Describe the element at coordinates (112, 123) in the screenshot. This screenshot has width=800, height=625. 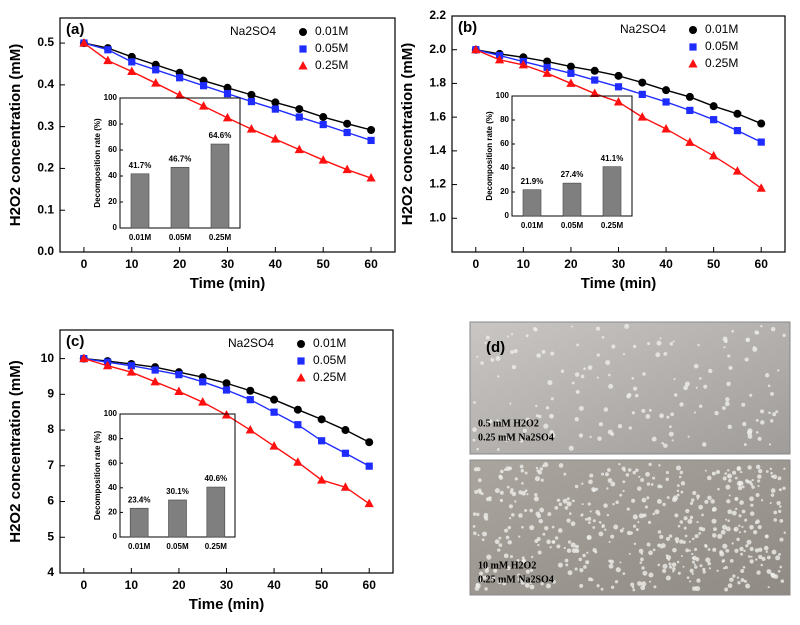
I see `y-tick-label: 80` at that location.